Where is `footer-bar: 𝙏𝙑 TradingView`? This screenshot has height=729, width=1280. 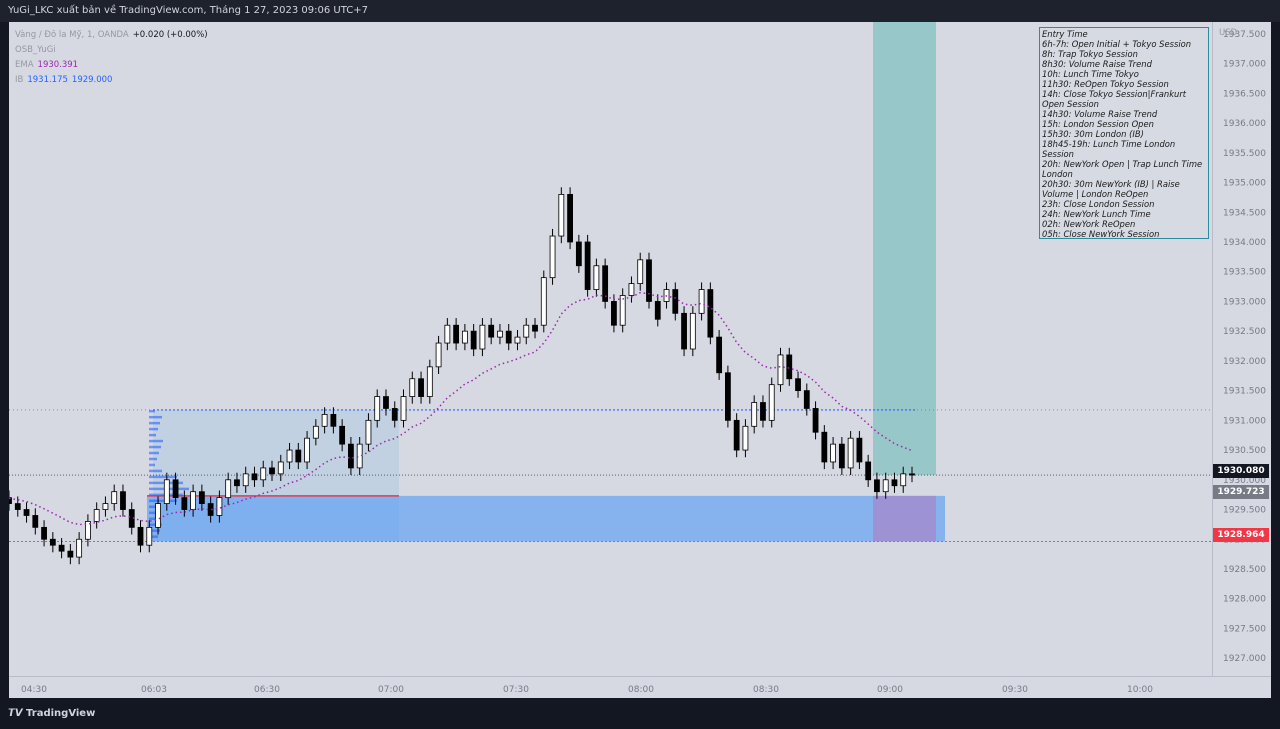 footer-bar: 𝙏𝙑 TradingView is located at coordinates (640, 713).